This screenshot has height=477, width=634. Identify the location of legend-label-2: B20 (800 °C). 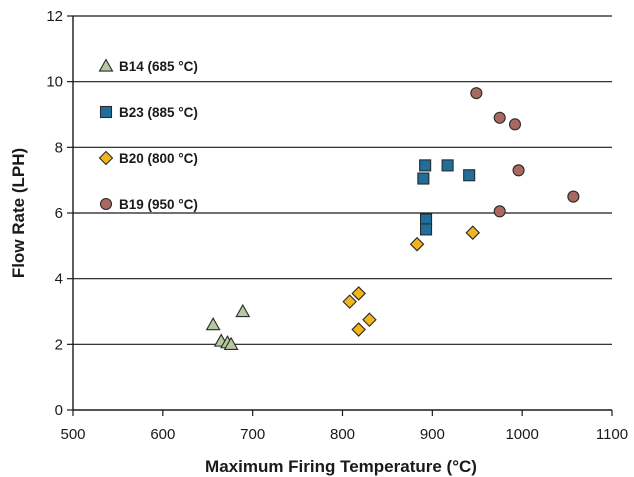
(158, 158).